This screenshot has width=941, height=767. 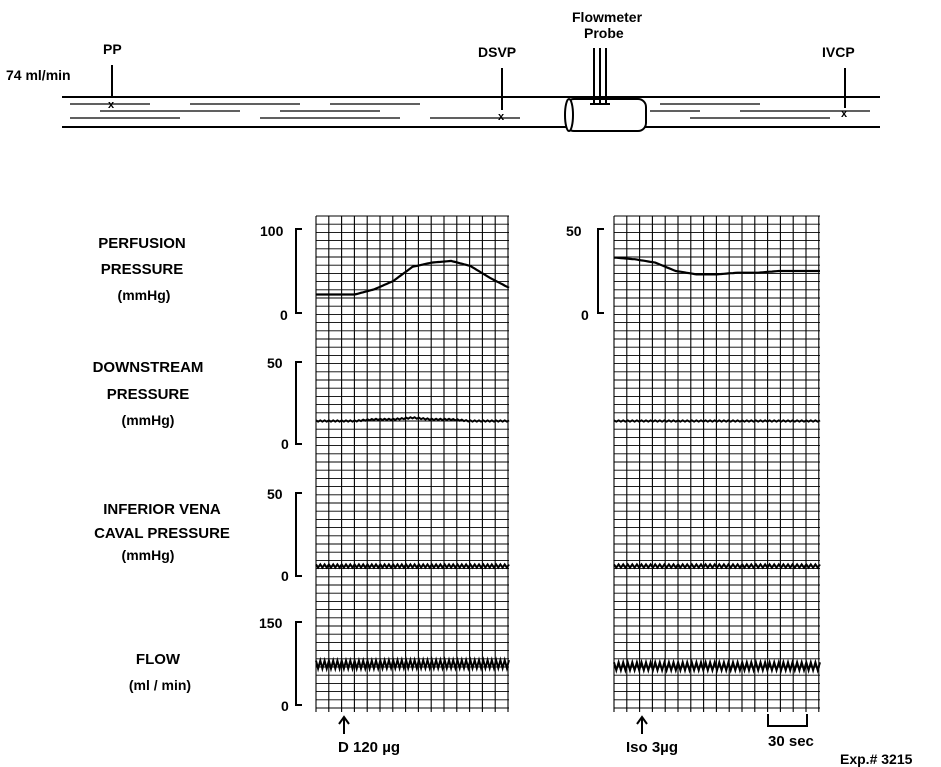 I want to click on time-scale-bar, so click(x=787, y=720).